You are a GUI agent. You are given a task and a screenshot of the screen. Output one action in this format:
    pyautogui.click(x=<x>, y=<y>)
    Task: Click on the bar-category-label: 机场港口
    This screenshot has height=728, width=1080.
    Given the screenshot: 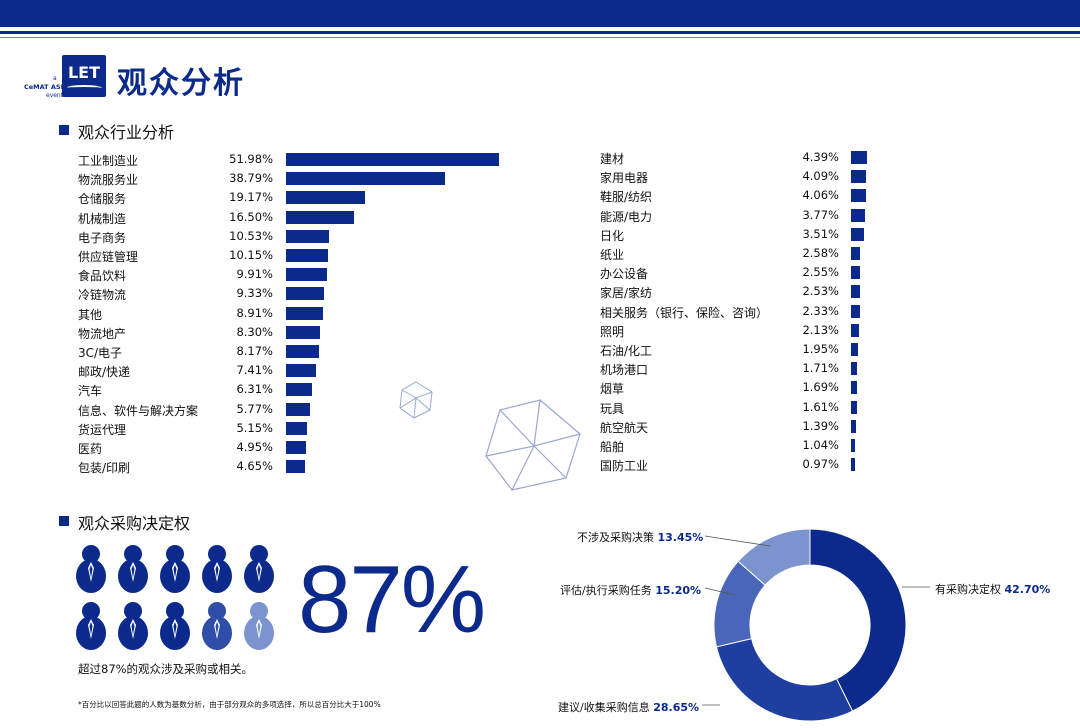 What is the action you would take?
    pyautogui.click(x=624, y=370)
    